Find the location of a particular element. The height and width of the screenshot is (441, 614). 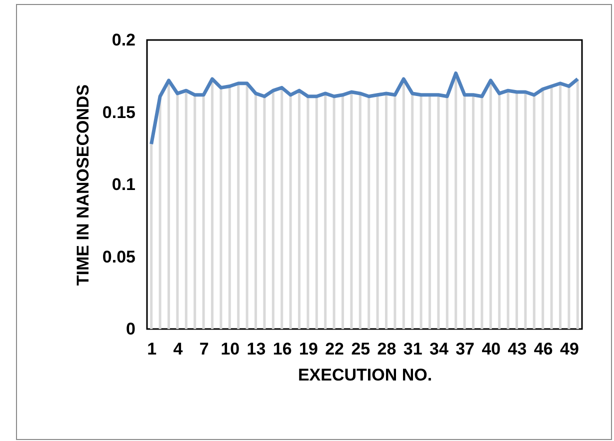

y-tick-label: 0 is located at coordinates (131, 329).